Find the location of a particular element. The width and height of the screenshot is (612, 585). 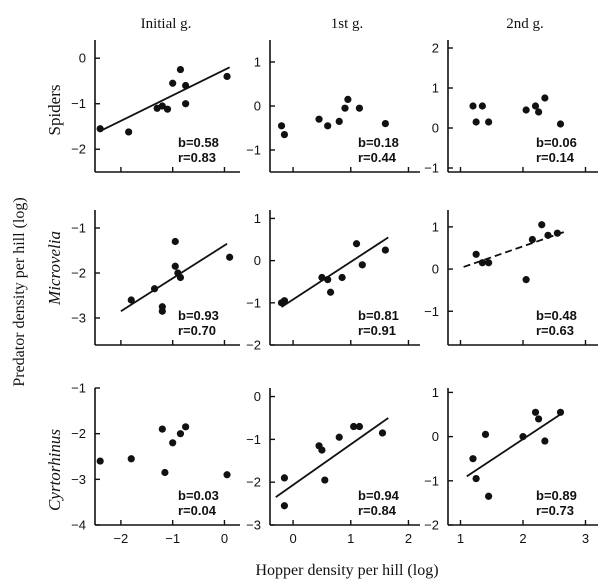

panel-microvelia-initial: −1 −2 −3 b=0.93r=0.70 is located at coordinates (155, 278).